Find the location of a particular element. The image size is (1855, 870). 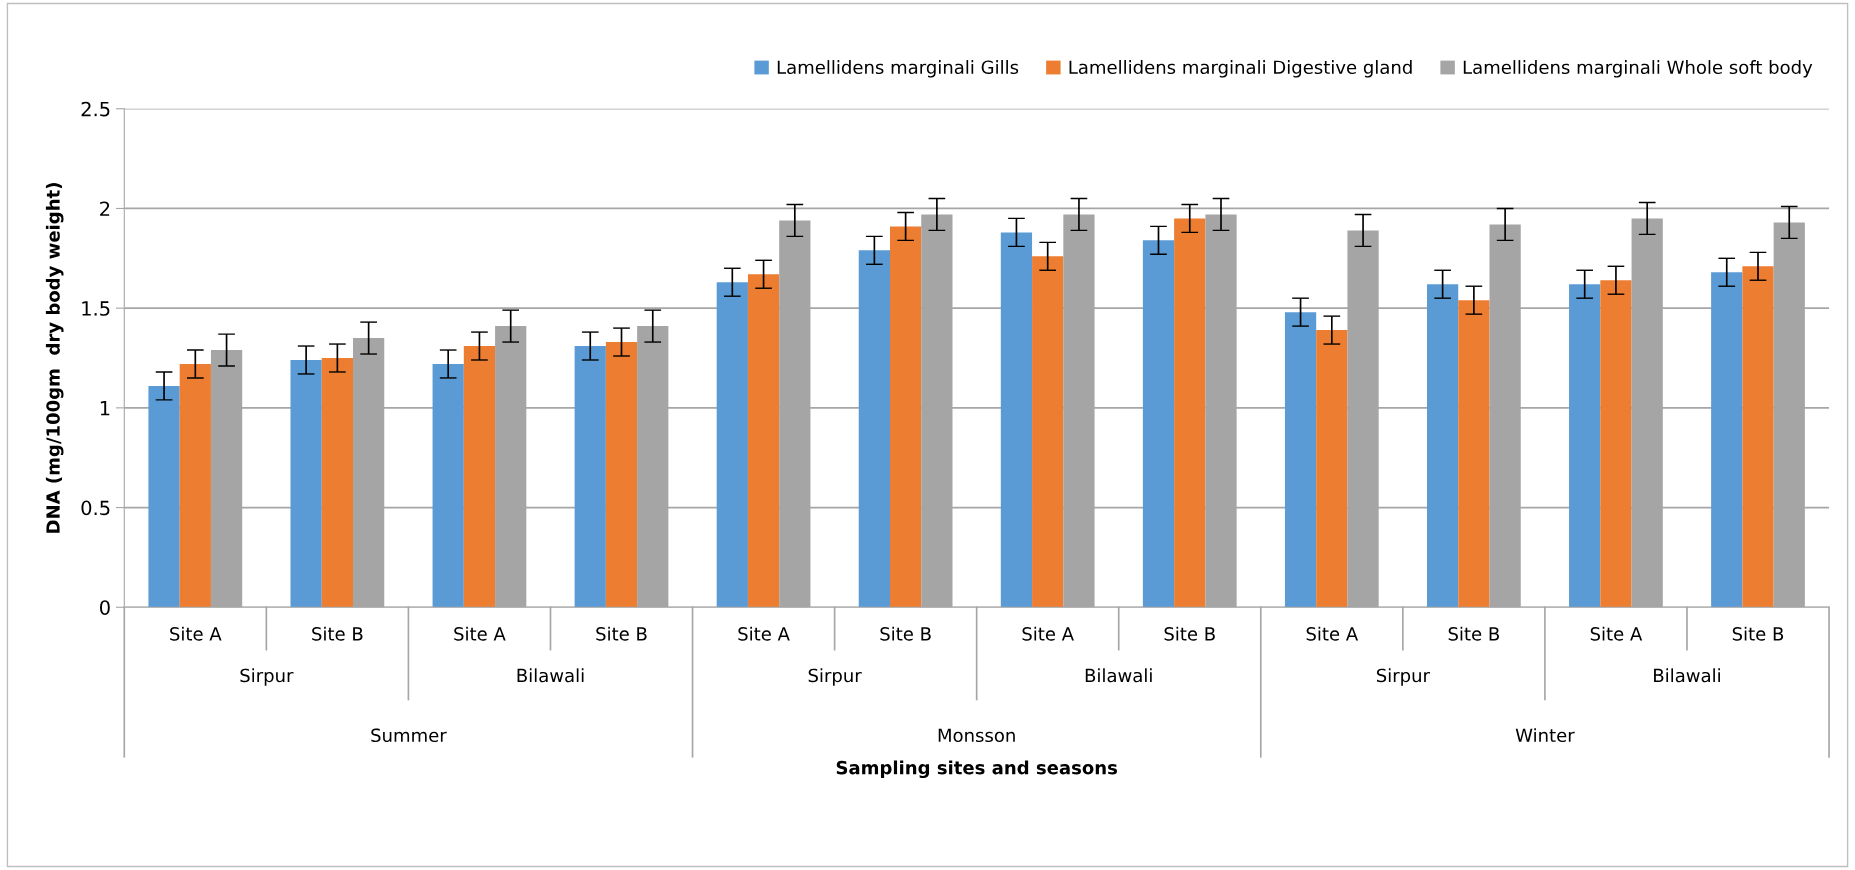

text: Sampling sites and seasons is located at coordinates (976, 769).